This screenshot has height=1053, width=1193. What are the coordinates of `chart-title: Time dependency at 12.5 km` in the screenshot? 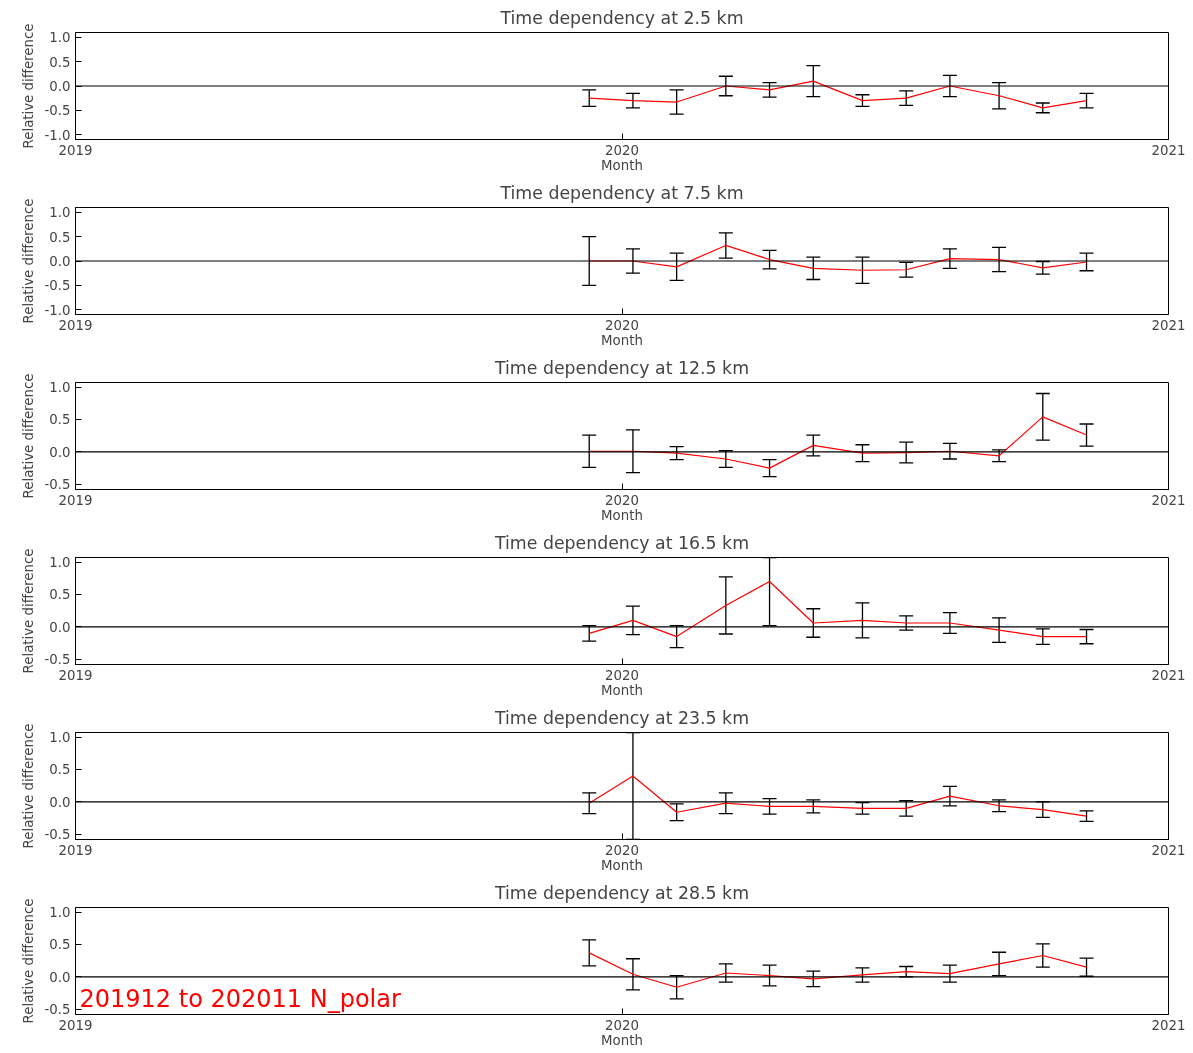 It's located at (621, 367).